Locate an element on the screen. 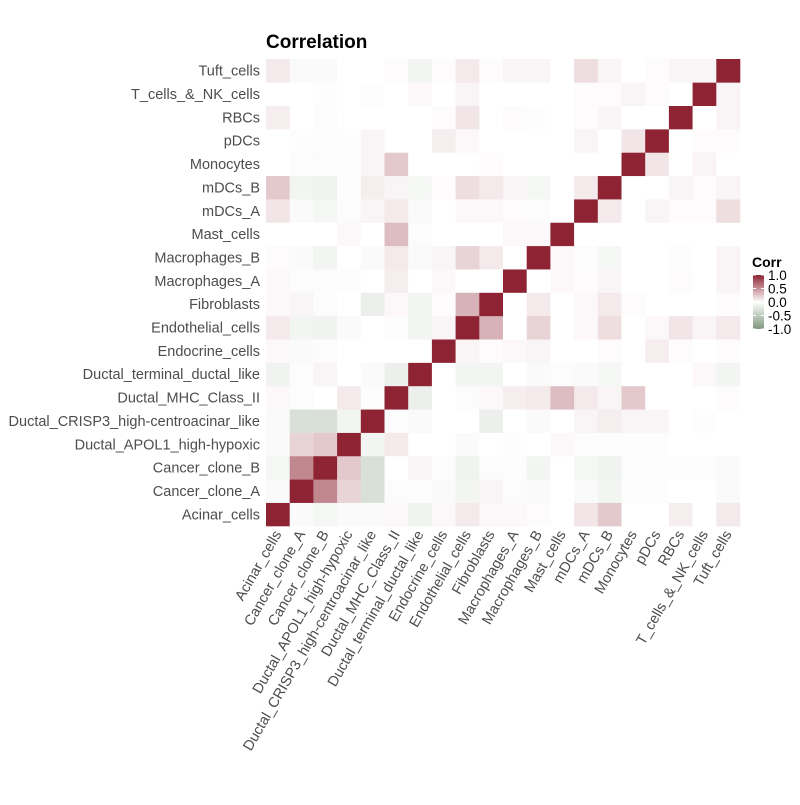 This screenshot has width=800, height=805. y-tick-label: Macrophages_A is located at coordinates (207, 282).